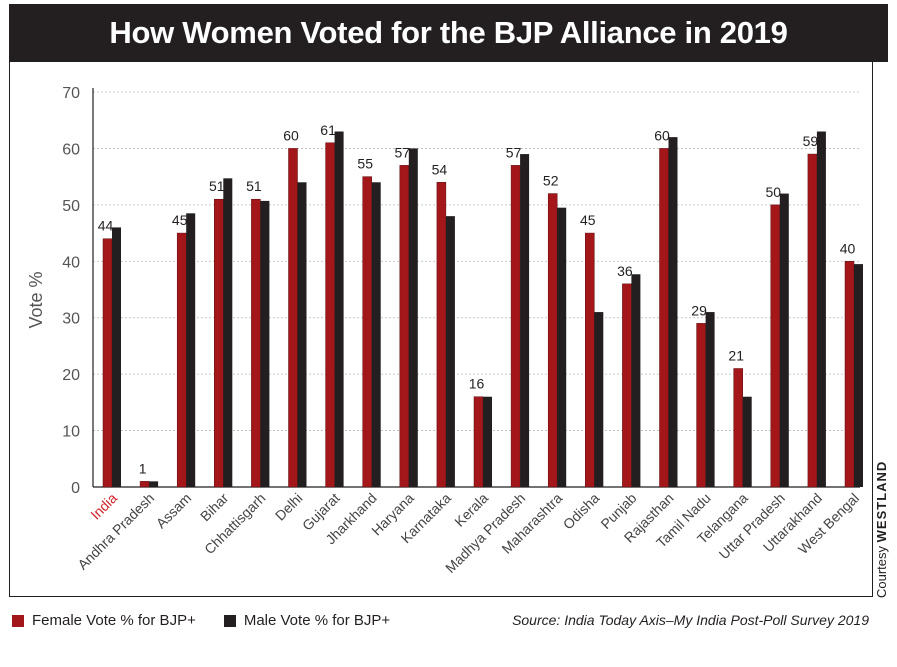 Image resolution: width=897 pixels, height=667 pixels. What do you see at coordinates (71, 93) in the screenshot?
I see `y-tick-label: 70` at bounding box center [71, 93].